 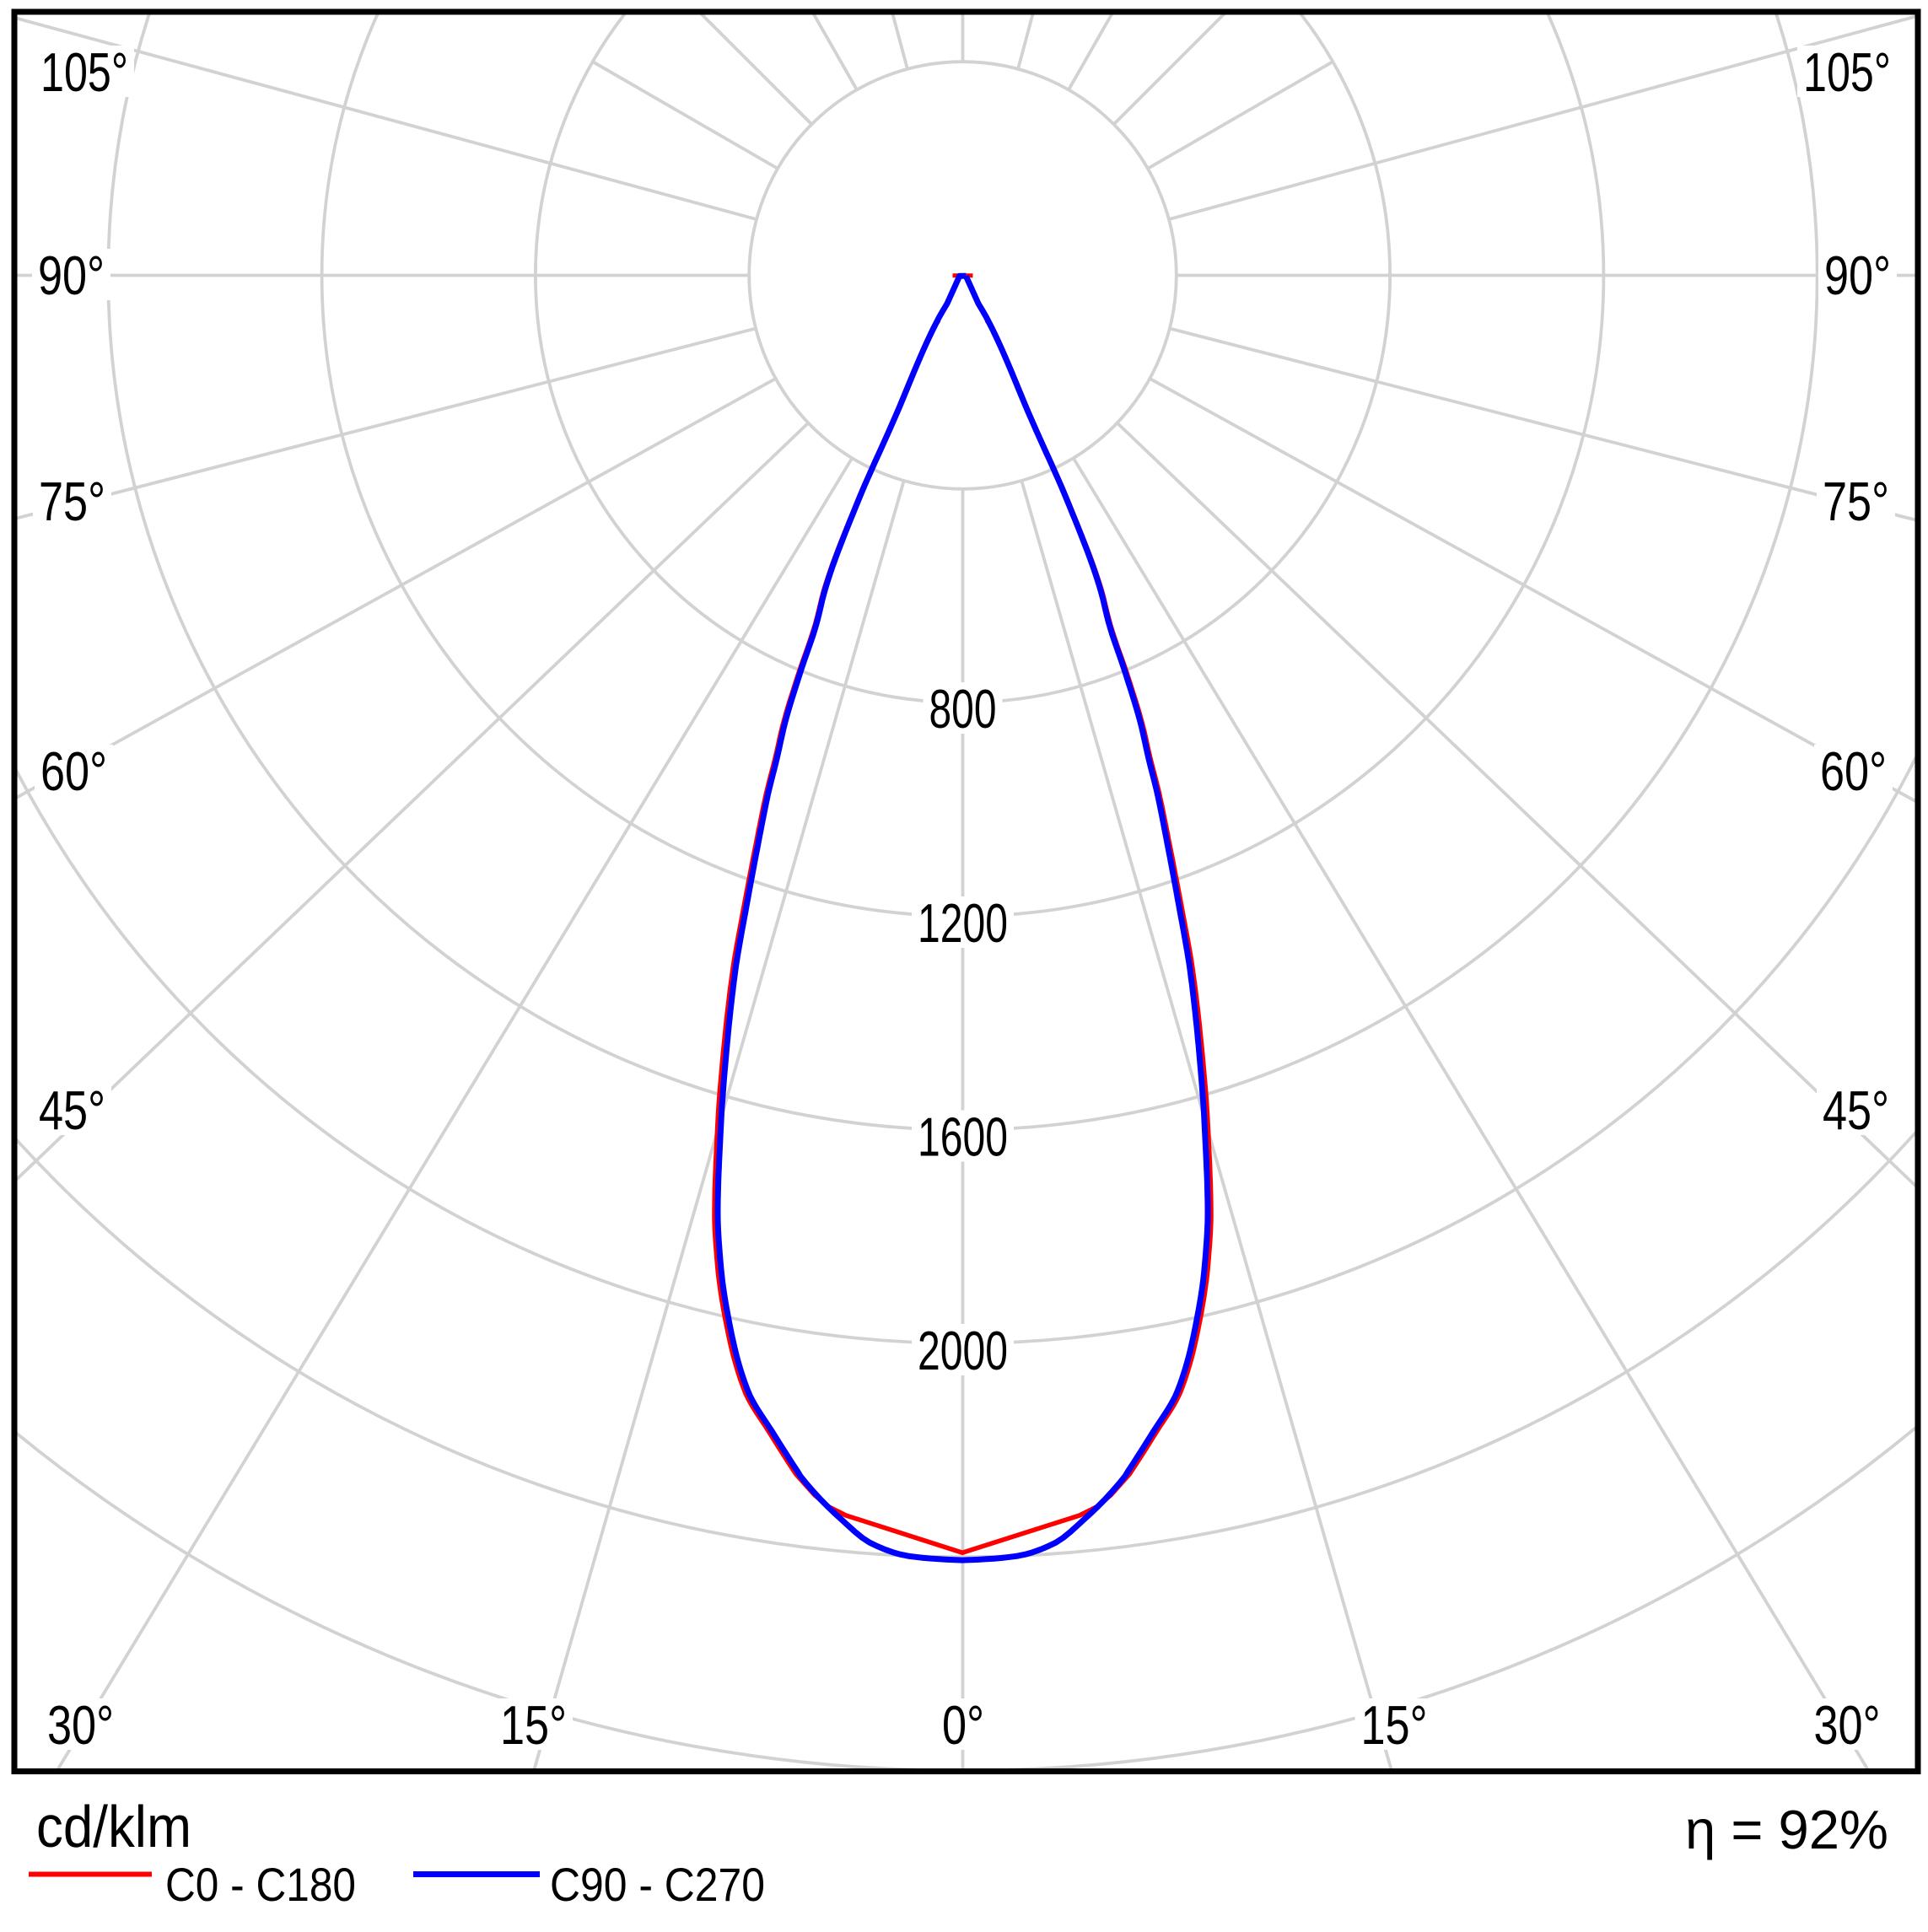 What do you see at coordinates (1786, 1830) in the screenshot?
I see `svg-text: η = 92%` at bounding box center [1786, 1830].